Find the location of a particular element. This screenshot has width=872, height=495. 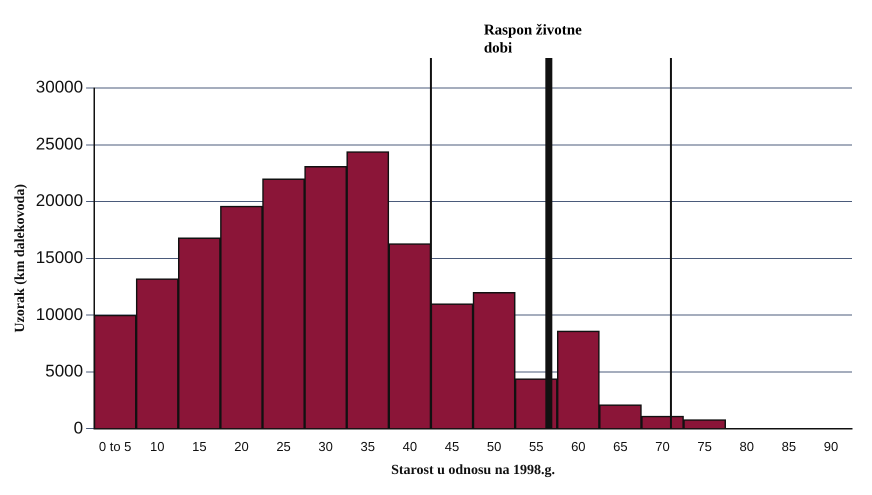

y-axis-title: Uzorak (km dalekovoda) is located at coordinates (20, 258).